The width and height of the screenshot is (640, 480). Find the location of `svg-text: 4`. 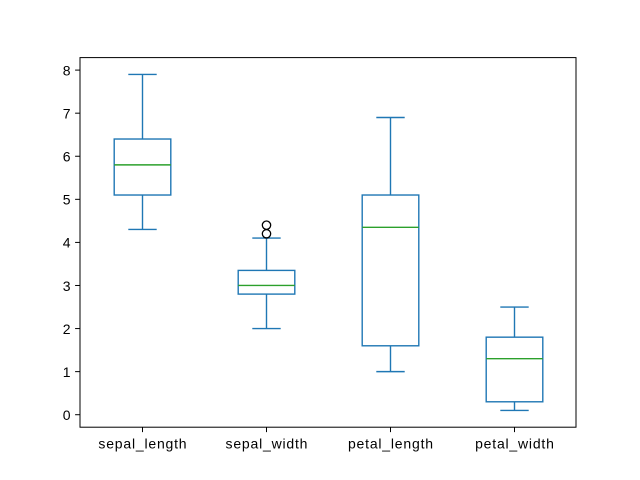

svg-text: 4 is located at coordinates (67, 243).